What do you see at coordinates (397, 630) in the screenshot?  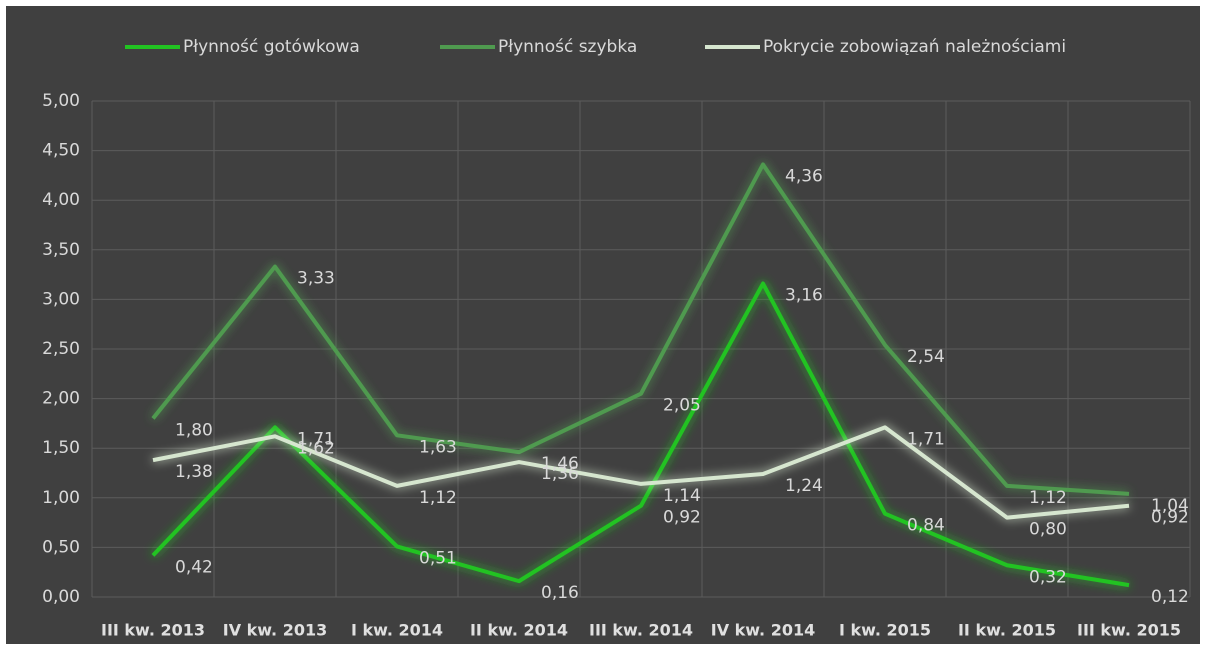 I see `x-tick-label: I kw. 2014` at bounding box center [397, 630].